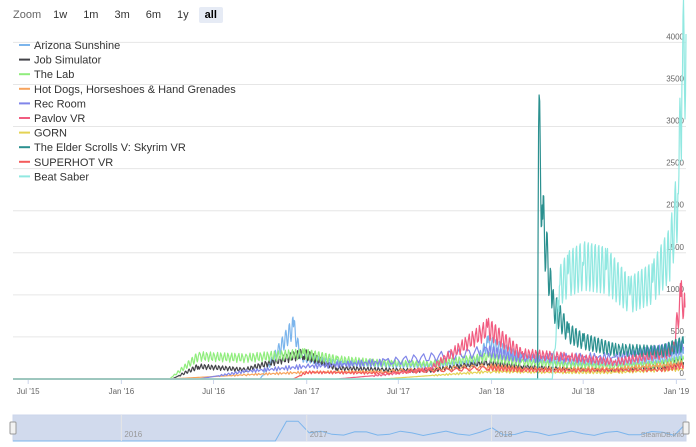 This screenshot has width=696, height=447. I want to click on legend-item: The Elder Scrolls V: Skyrim VR, so click(110, 148).